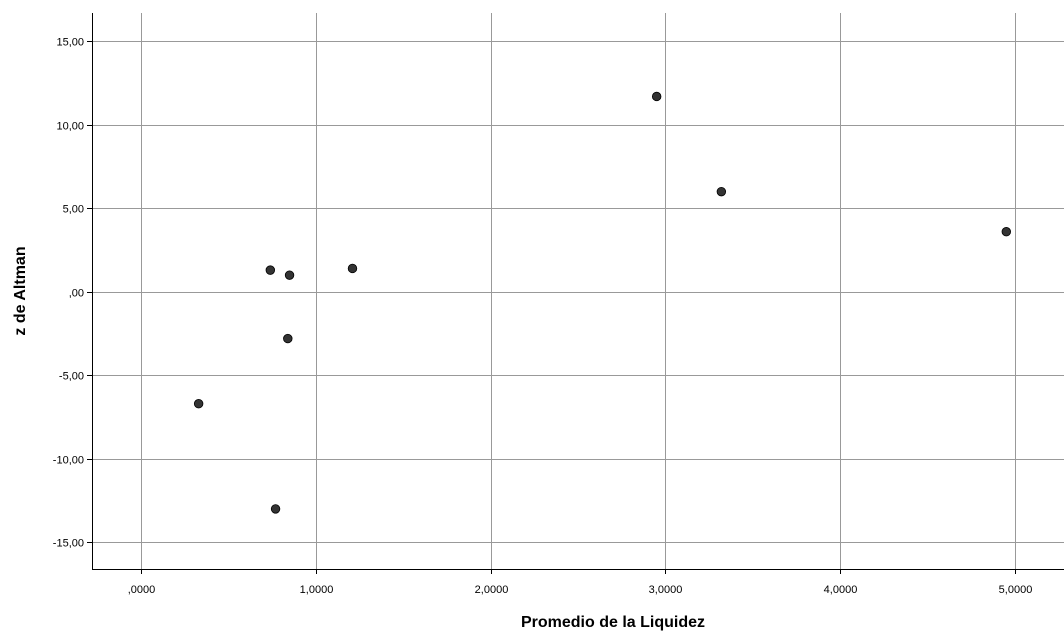  I want to click on y-tick-label: -5,00, so click(71, 377).